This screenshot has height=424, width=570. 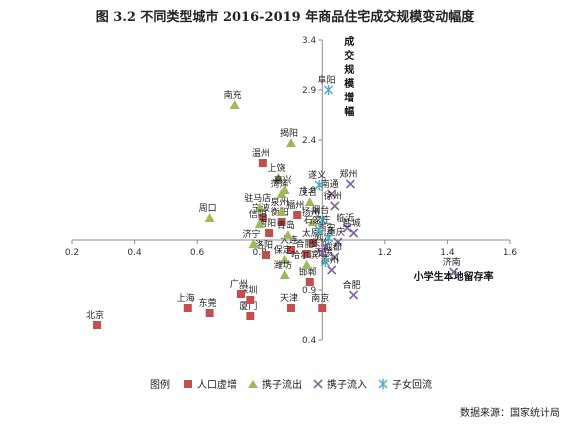 I want to click on point-南京, so click(x=322, y=308).